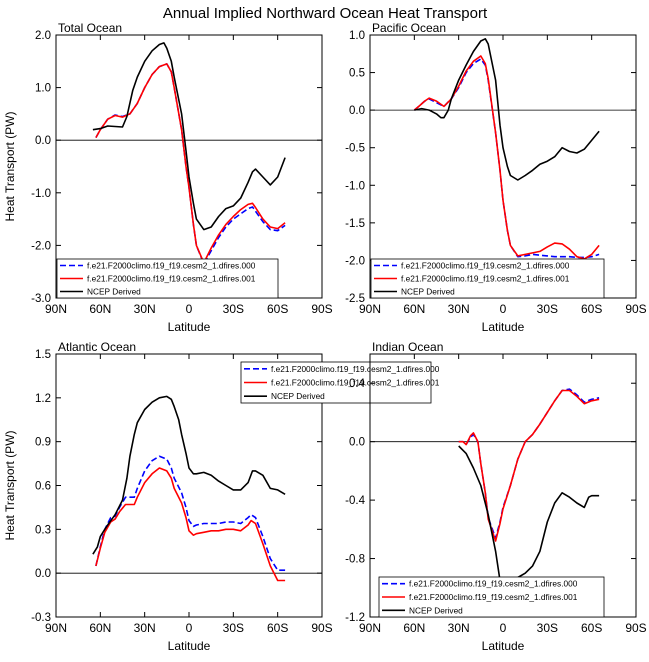 Image resolution: width=649 pixels, height=662 pixels. Describe the element at coordinates (41, 299) in the screenshot. I see `y-tick-label: -3.0` at that location.